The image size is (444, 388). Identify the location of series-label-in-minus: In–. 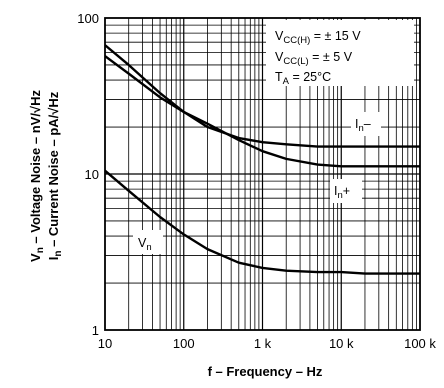
(363, 125).